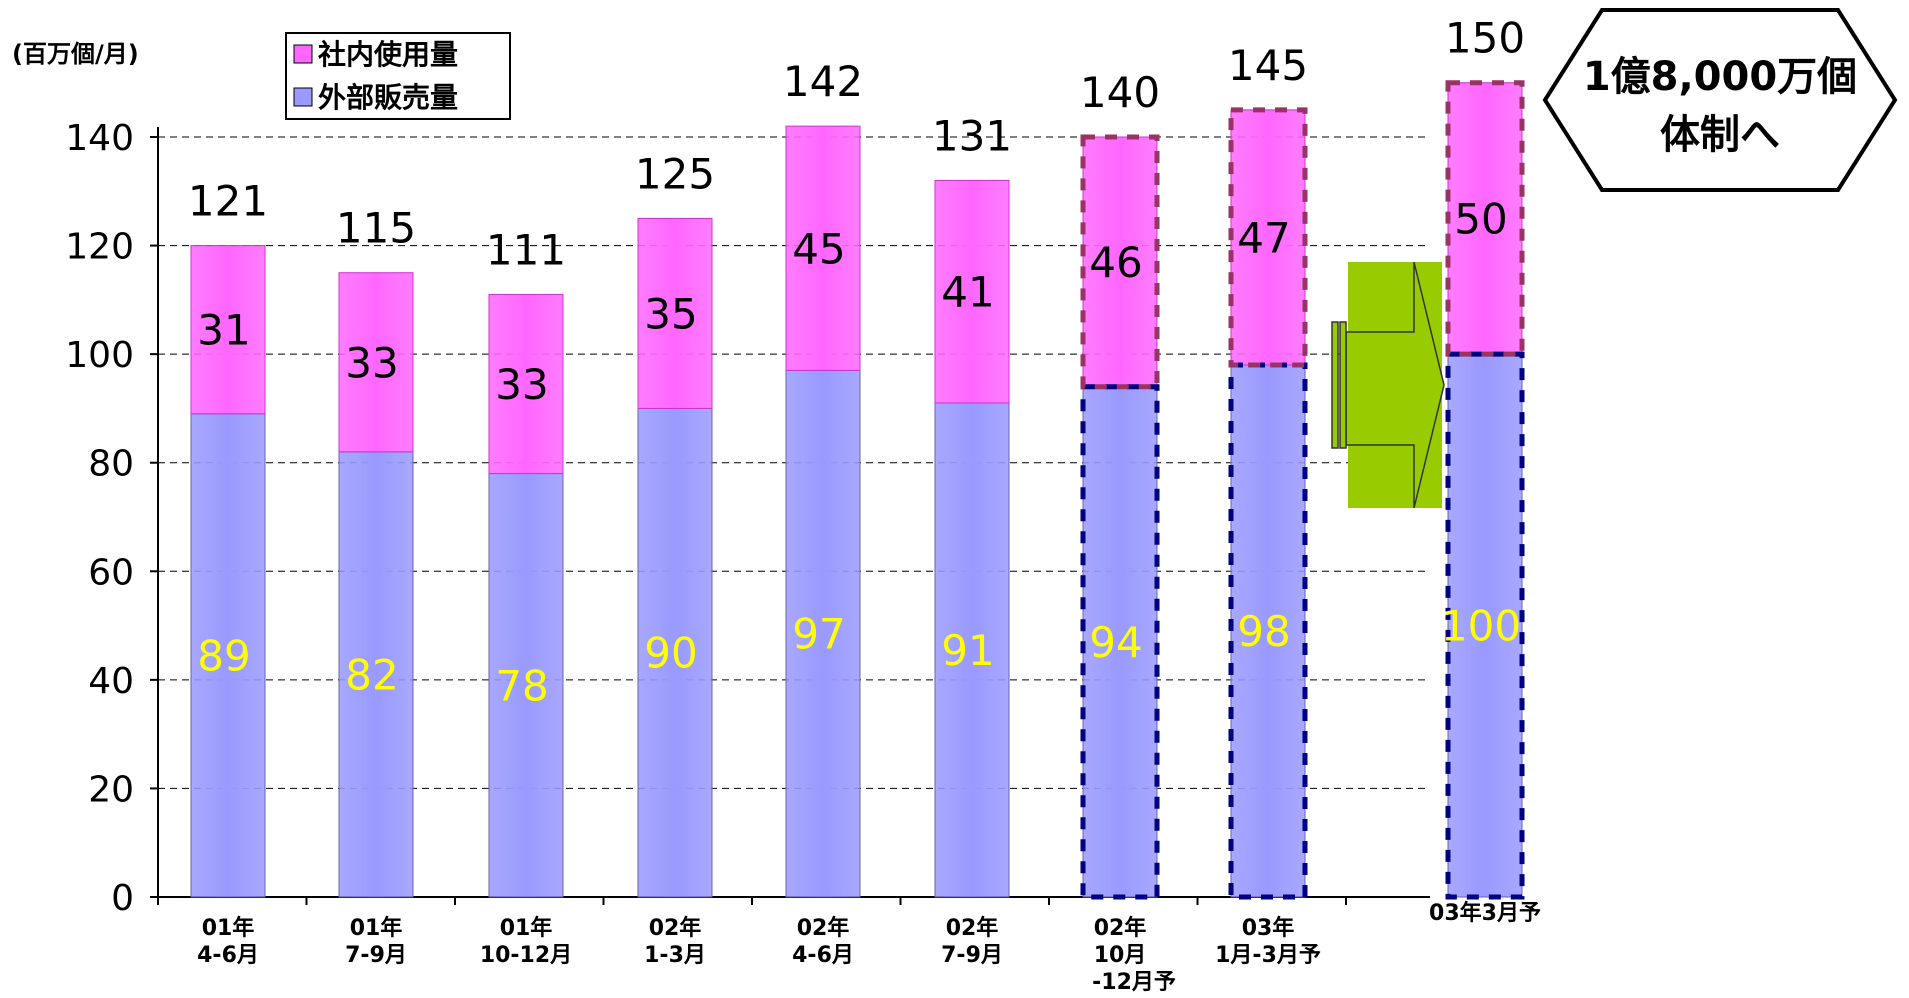  Describe the element at coordinates (670, 653) in the screenshot. I see `data-label-external: 90` at that location.